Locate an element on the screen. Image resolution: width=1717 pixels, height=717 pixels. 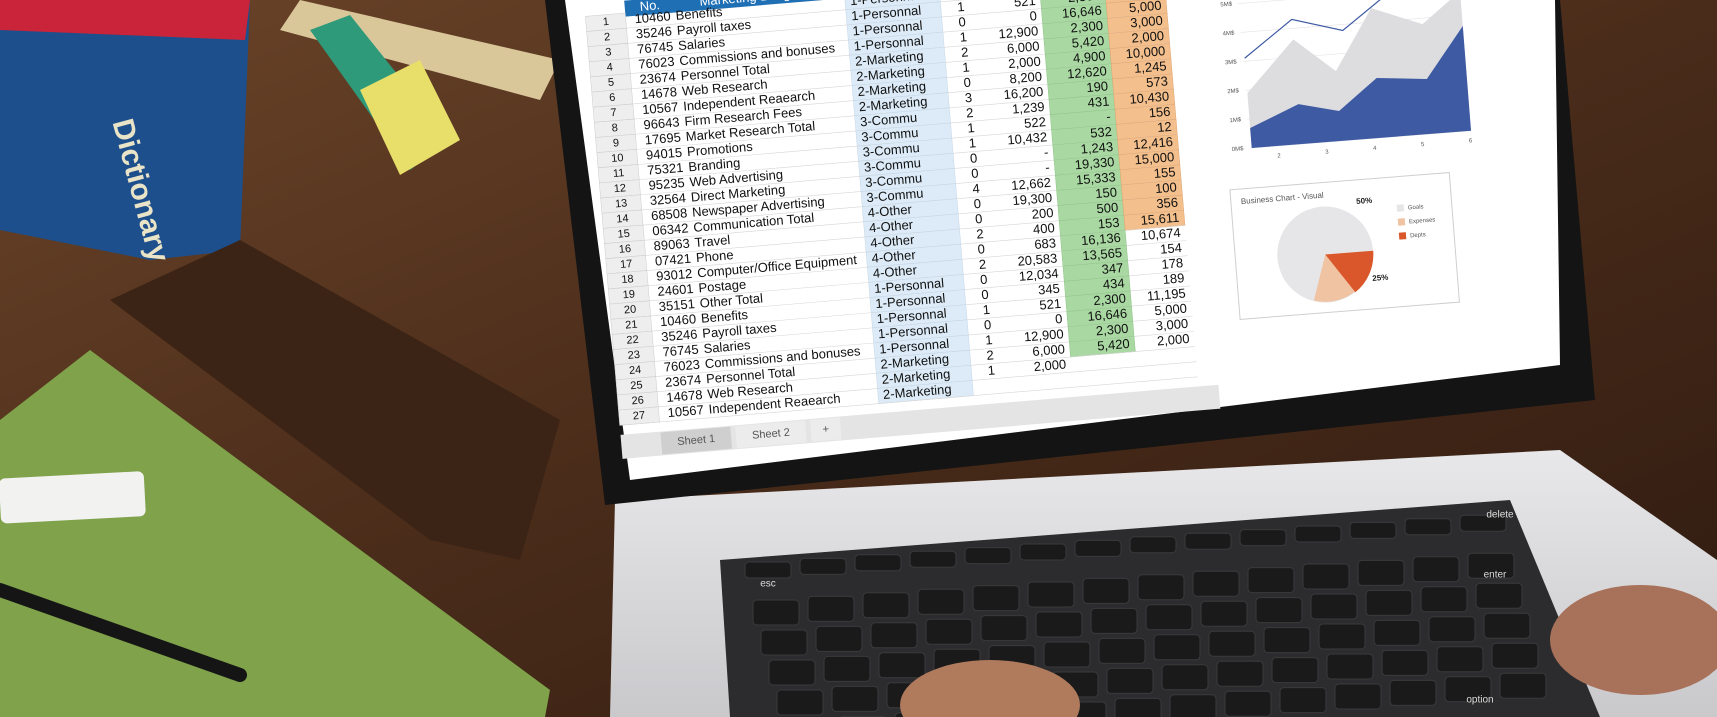
cell: 93012 is located at coordinates (674, 275).